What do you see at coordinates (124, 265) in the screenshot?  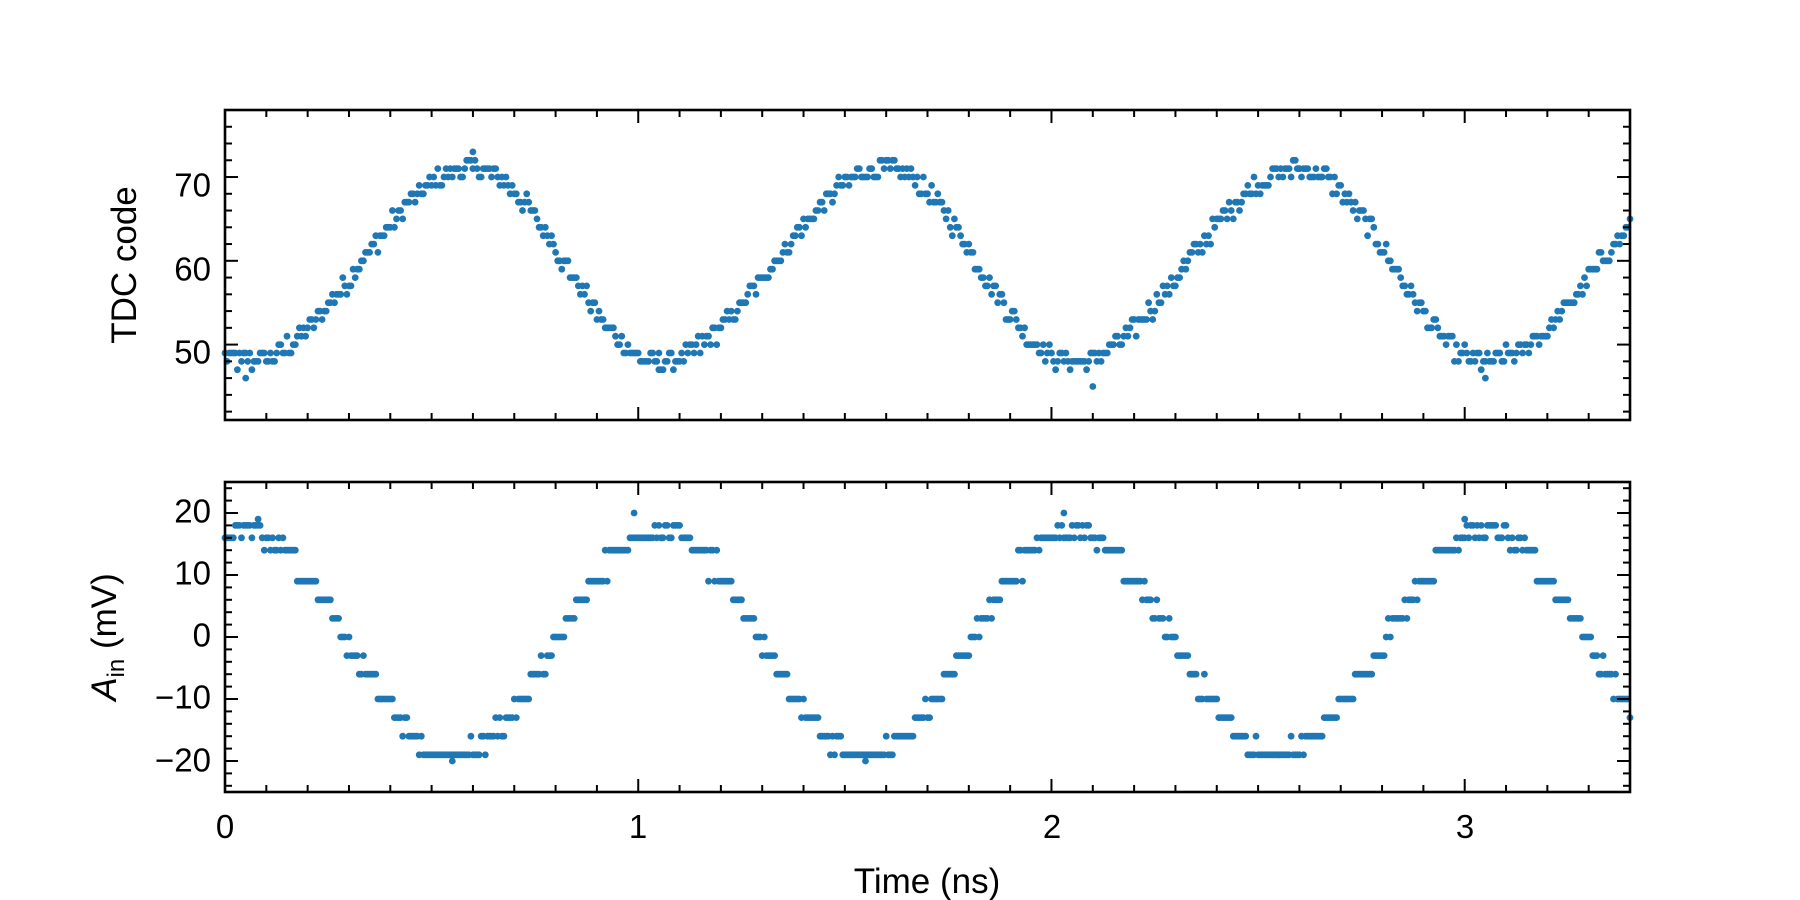 I see `top-y-axis-label: TDC code` at bounding box center [124, 265].